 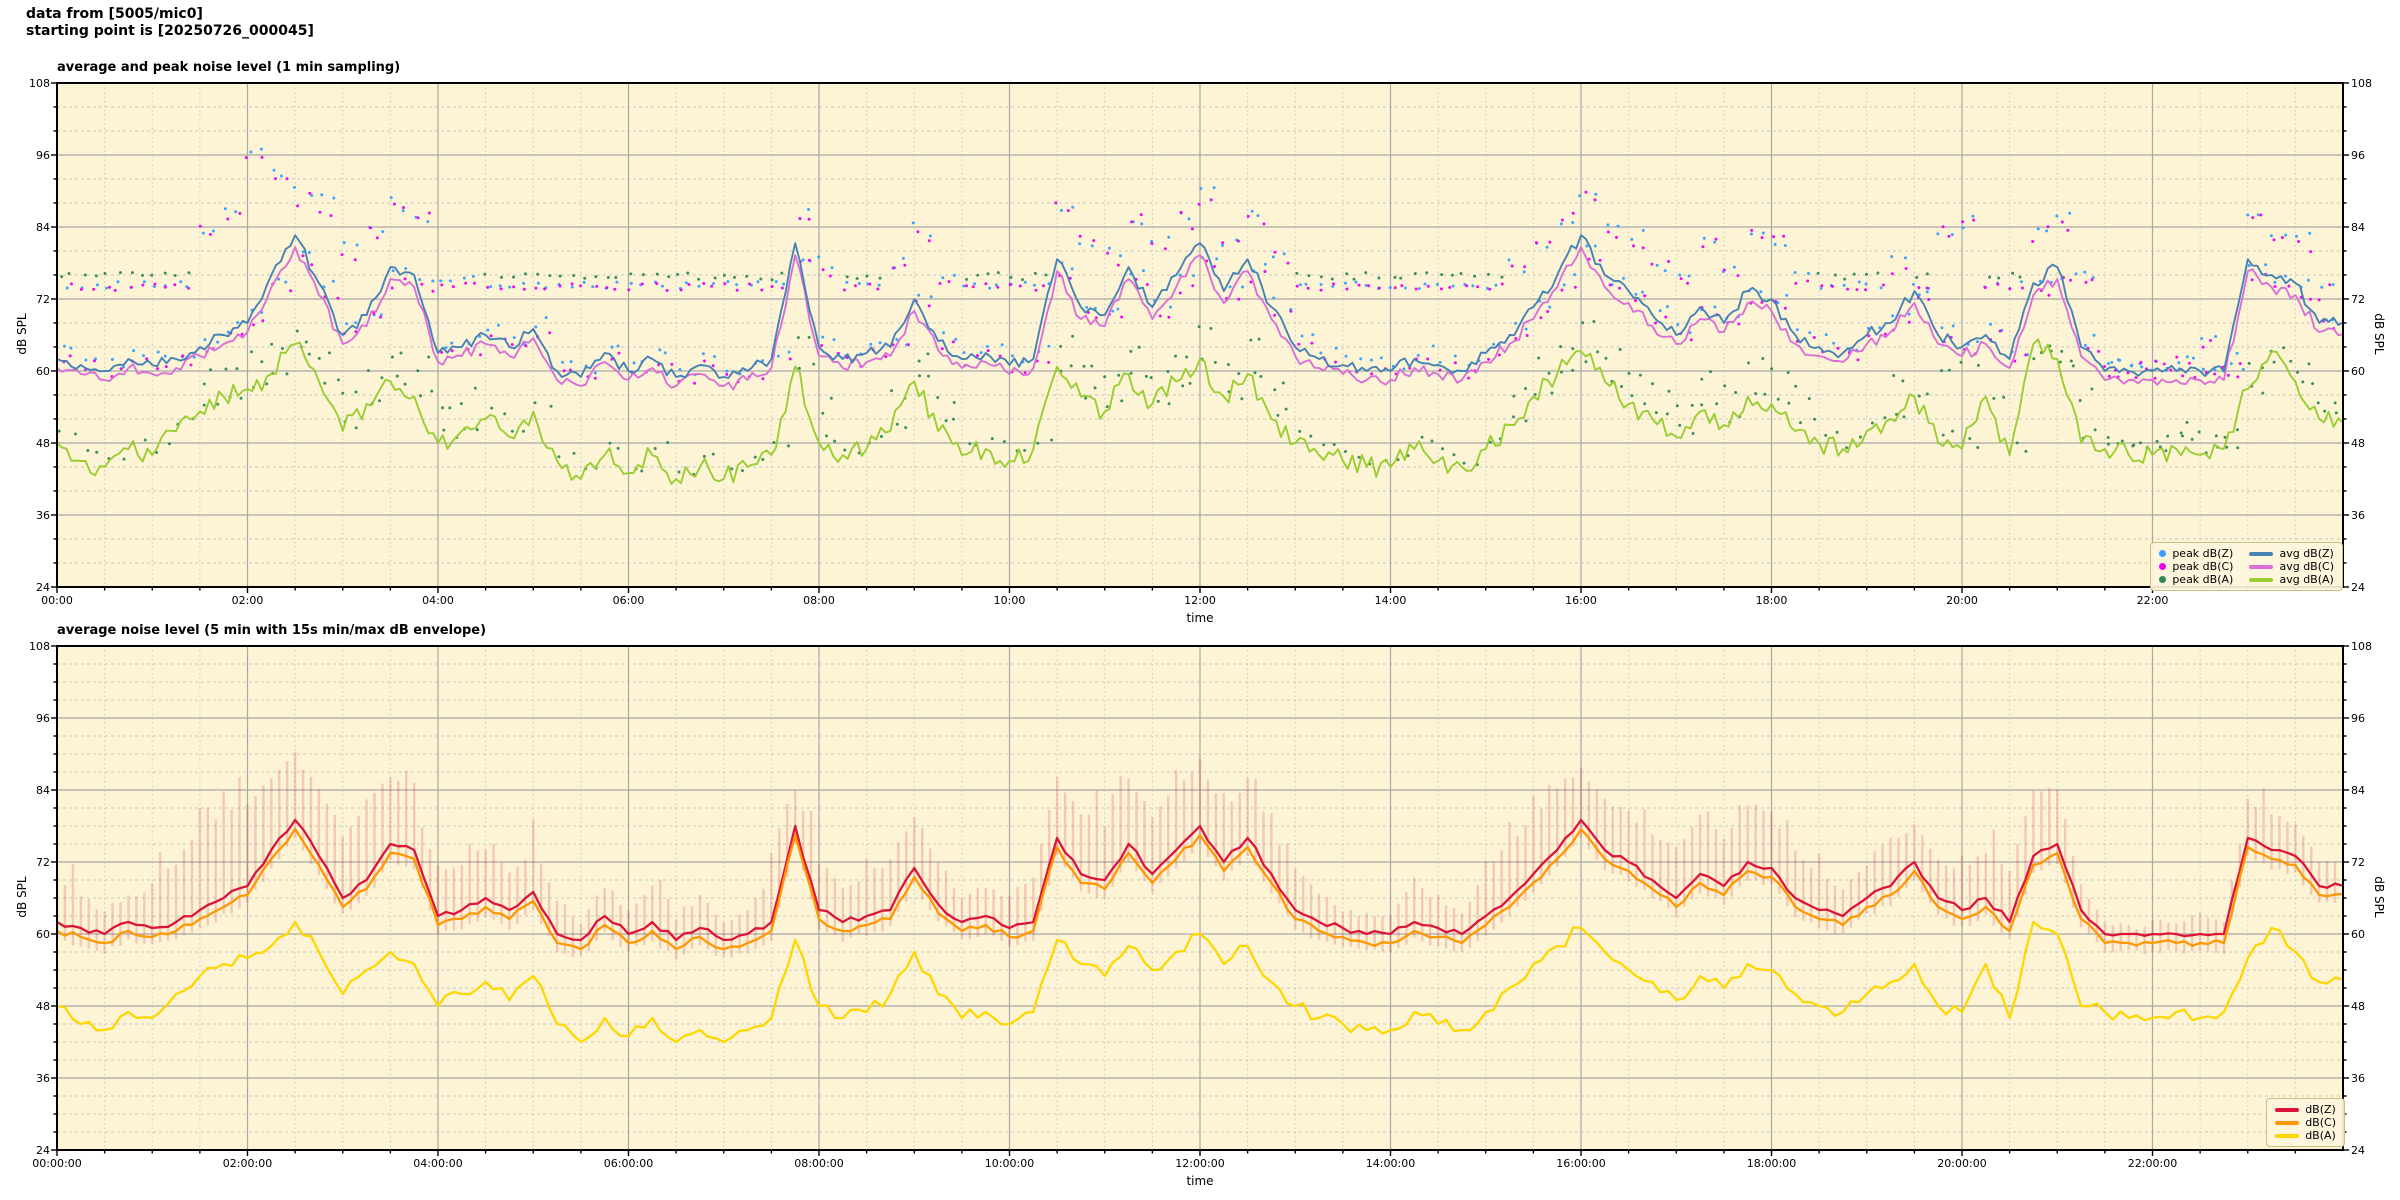 I want to click on line-avg-db-c-, so click(x=1200, y=318).